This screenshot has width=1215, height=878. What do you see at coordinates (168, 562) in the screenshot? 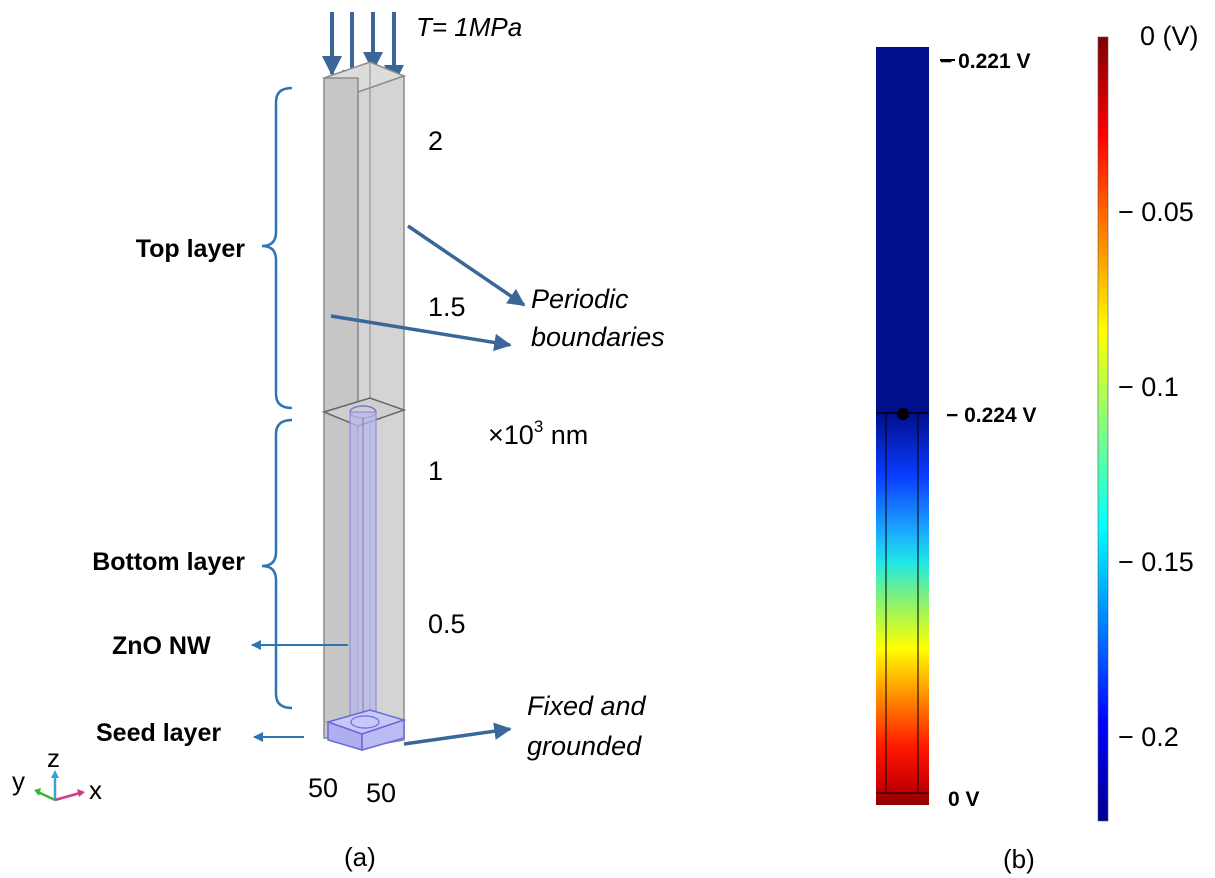
I see `bottom-layer-label: Bottom layer` at bounding box center [168, 562].